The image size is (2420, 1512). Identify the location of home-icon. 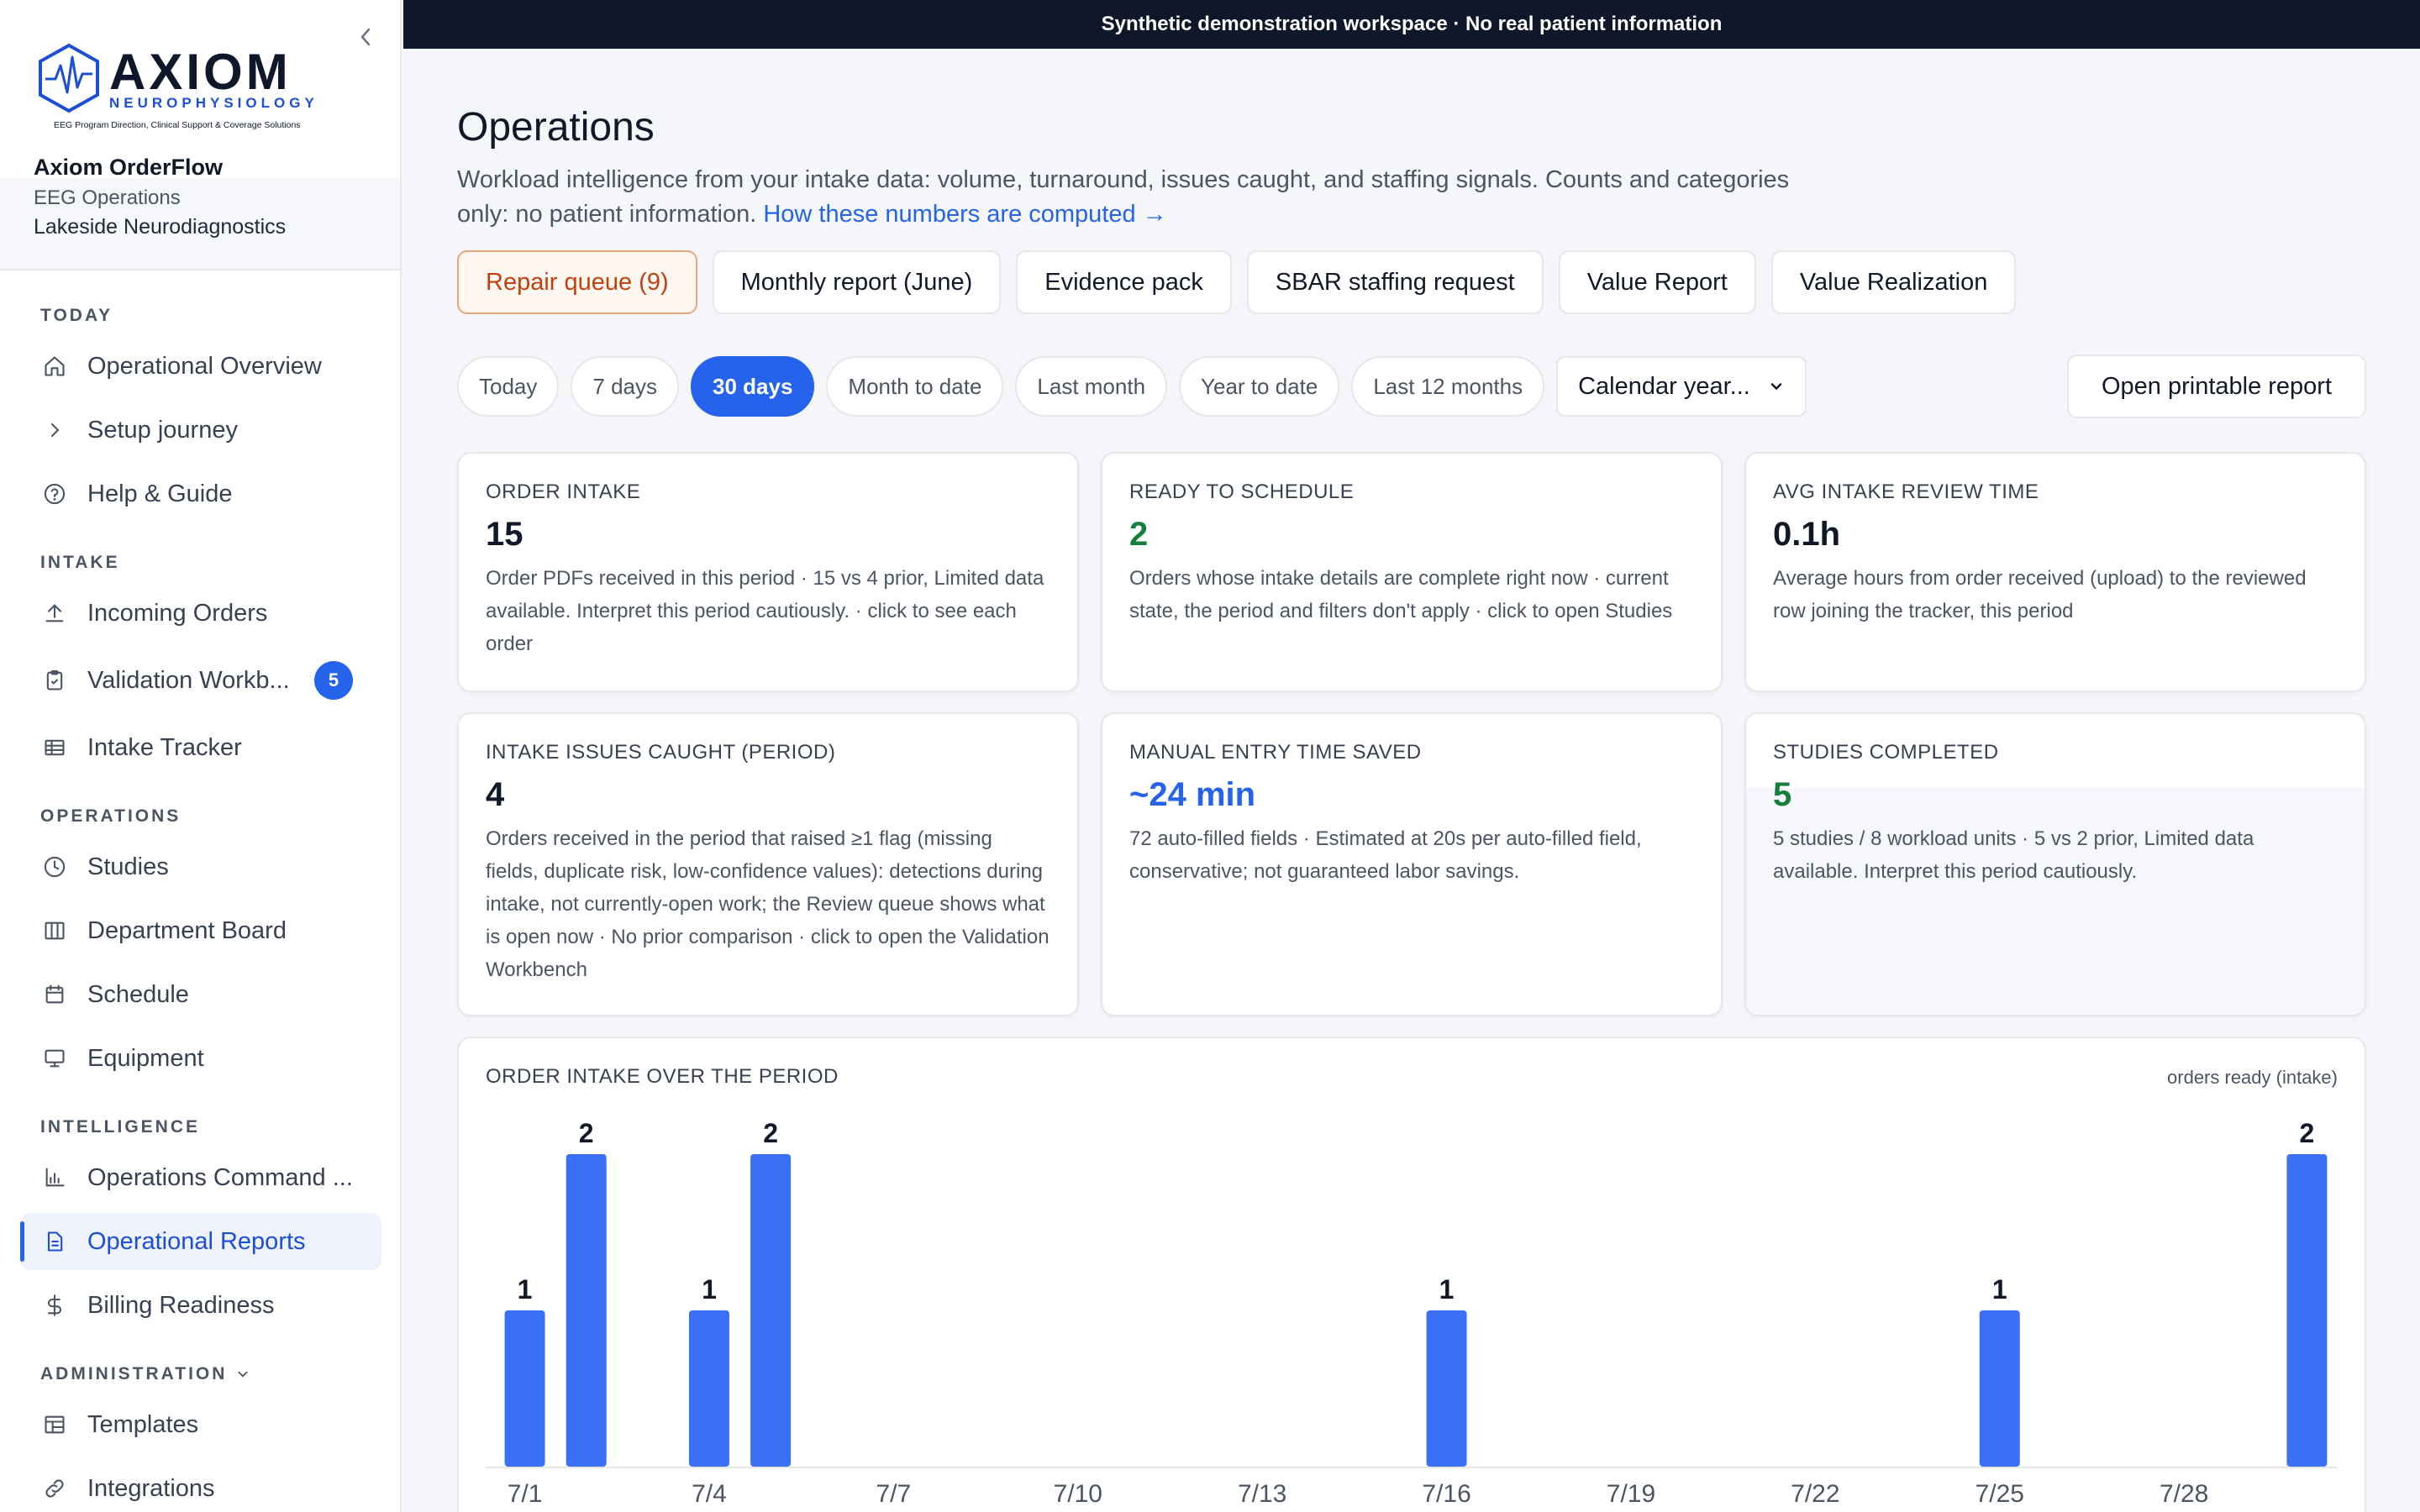
(54, 366).